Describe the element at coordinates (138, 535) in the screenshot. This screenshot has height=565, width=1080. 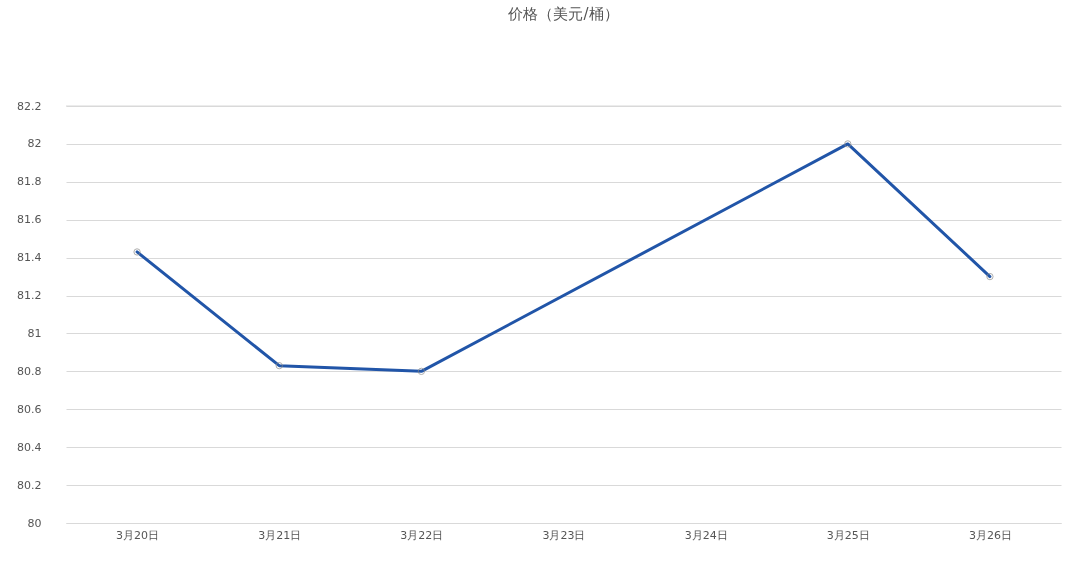
I see `x-tick-label: 3月20日` at that location.